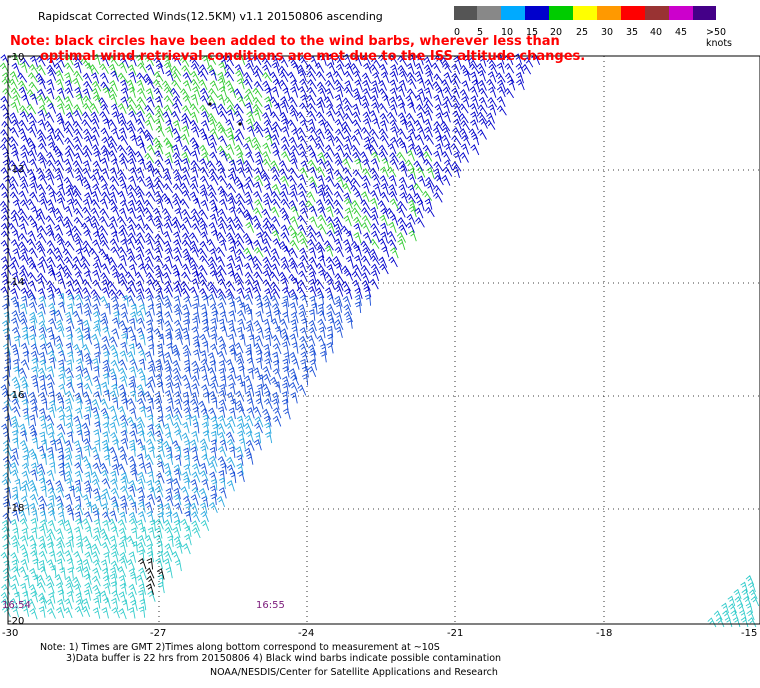  What do you see at coordinates (480, 32) in the screenshot?
I see `legend-label: 5` at bounding box center [480, 32].